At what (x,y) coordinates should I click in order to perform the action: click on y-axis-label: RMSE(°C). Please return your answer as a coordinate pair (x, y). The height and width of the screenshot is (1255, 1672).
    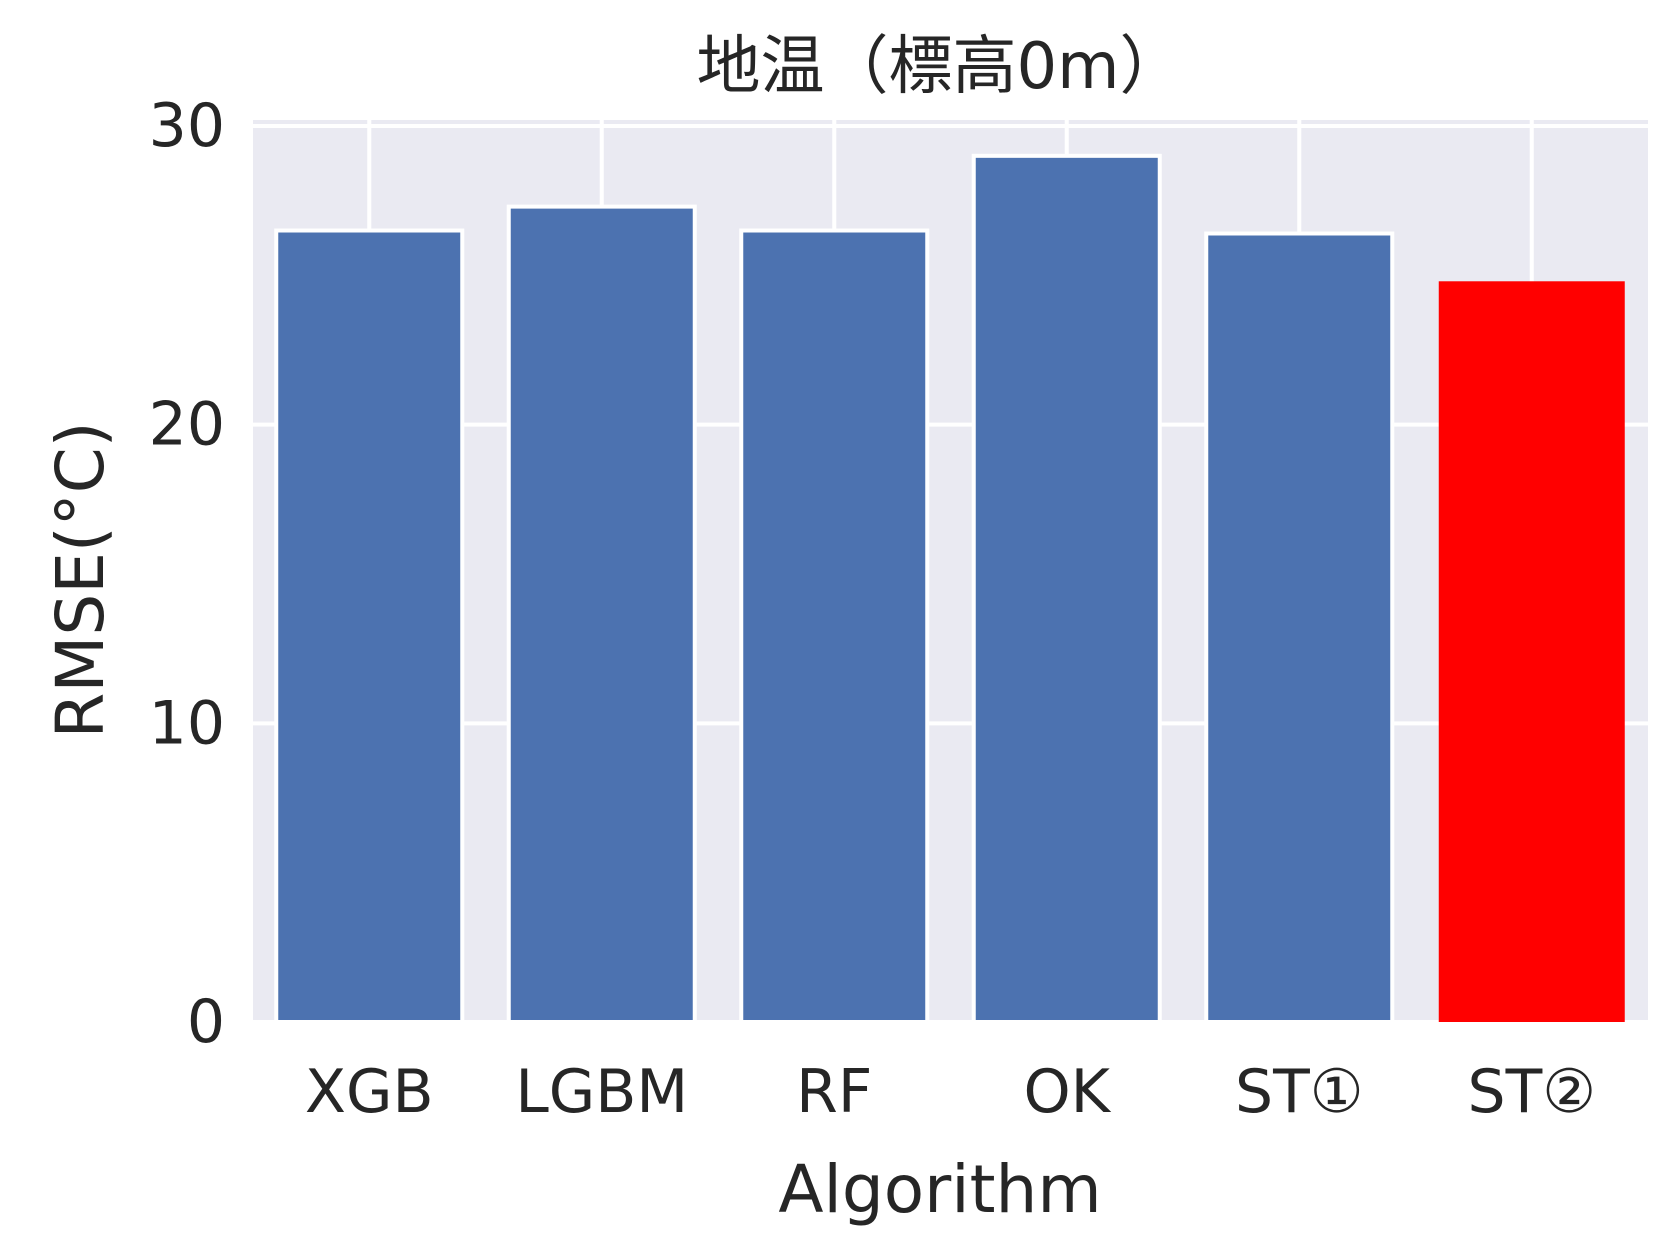
    Looking at the image, I should click on (80, 580).